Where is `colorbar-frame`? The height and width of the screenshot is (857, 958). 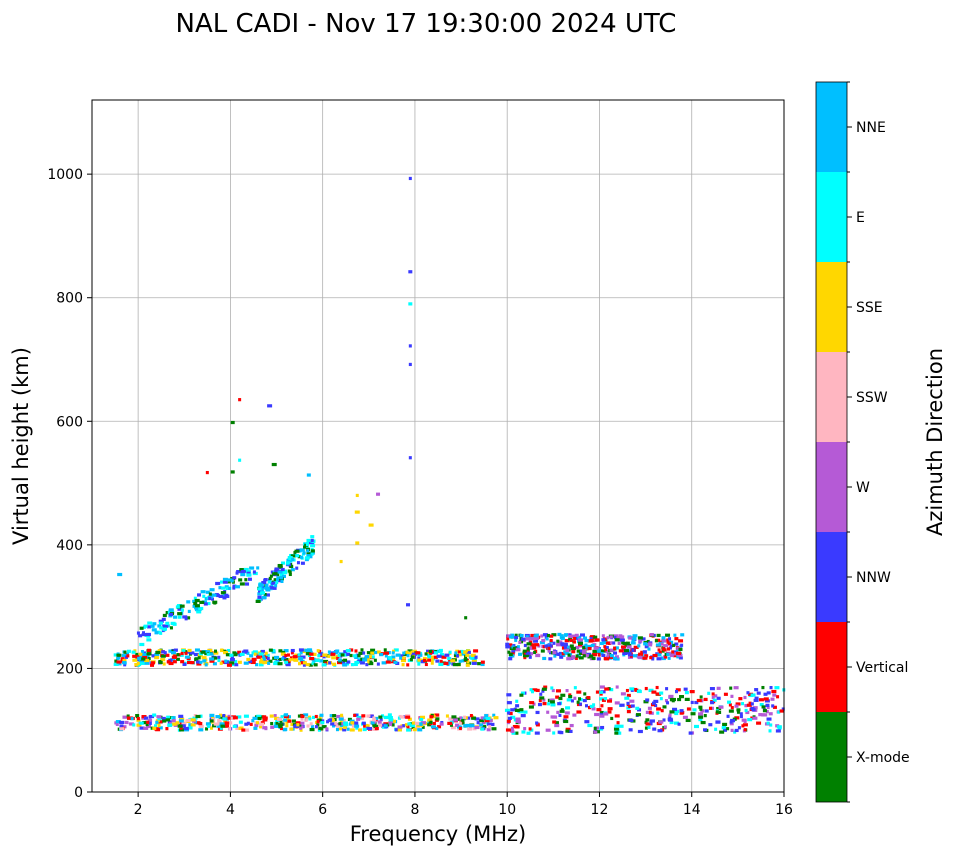
colorbar-frame is located at coordinates (831, 442).